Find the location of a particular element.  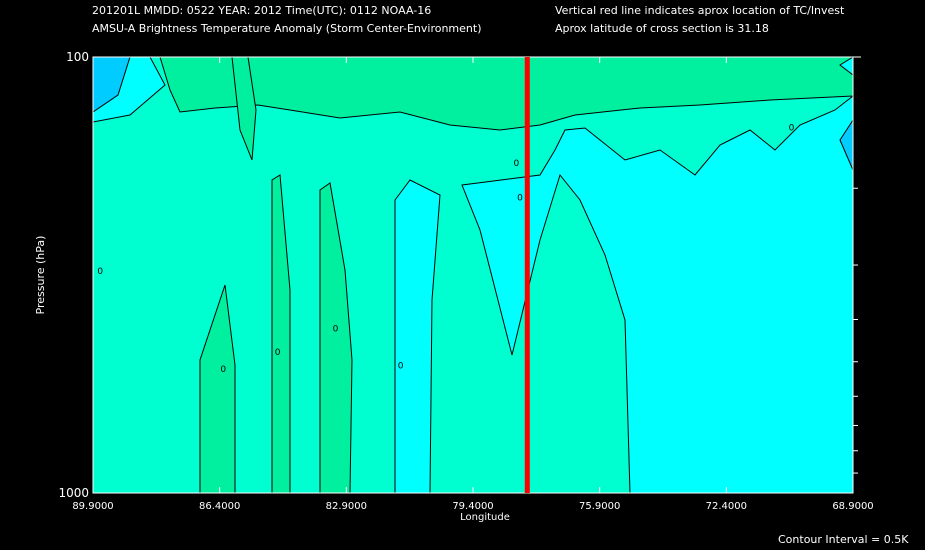

field-central-cyan is located at coordinates (417, 336).